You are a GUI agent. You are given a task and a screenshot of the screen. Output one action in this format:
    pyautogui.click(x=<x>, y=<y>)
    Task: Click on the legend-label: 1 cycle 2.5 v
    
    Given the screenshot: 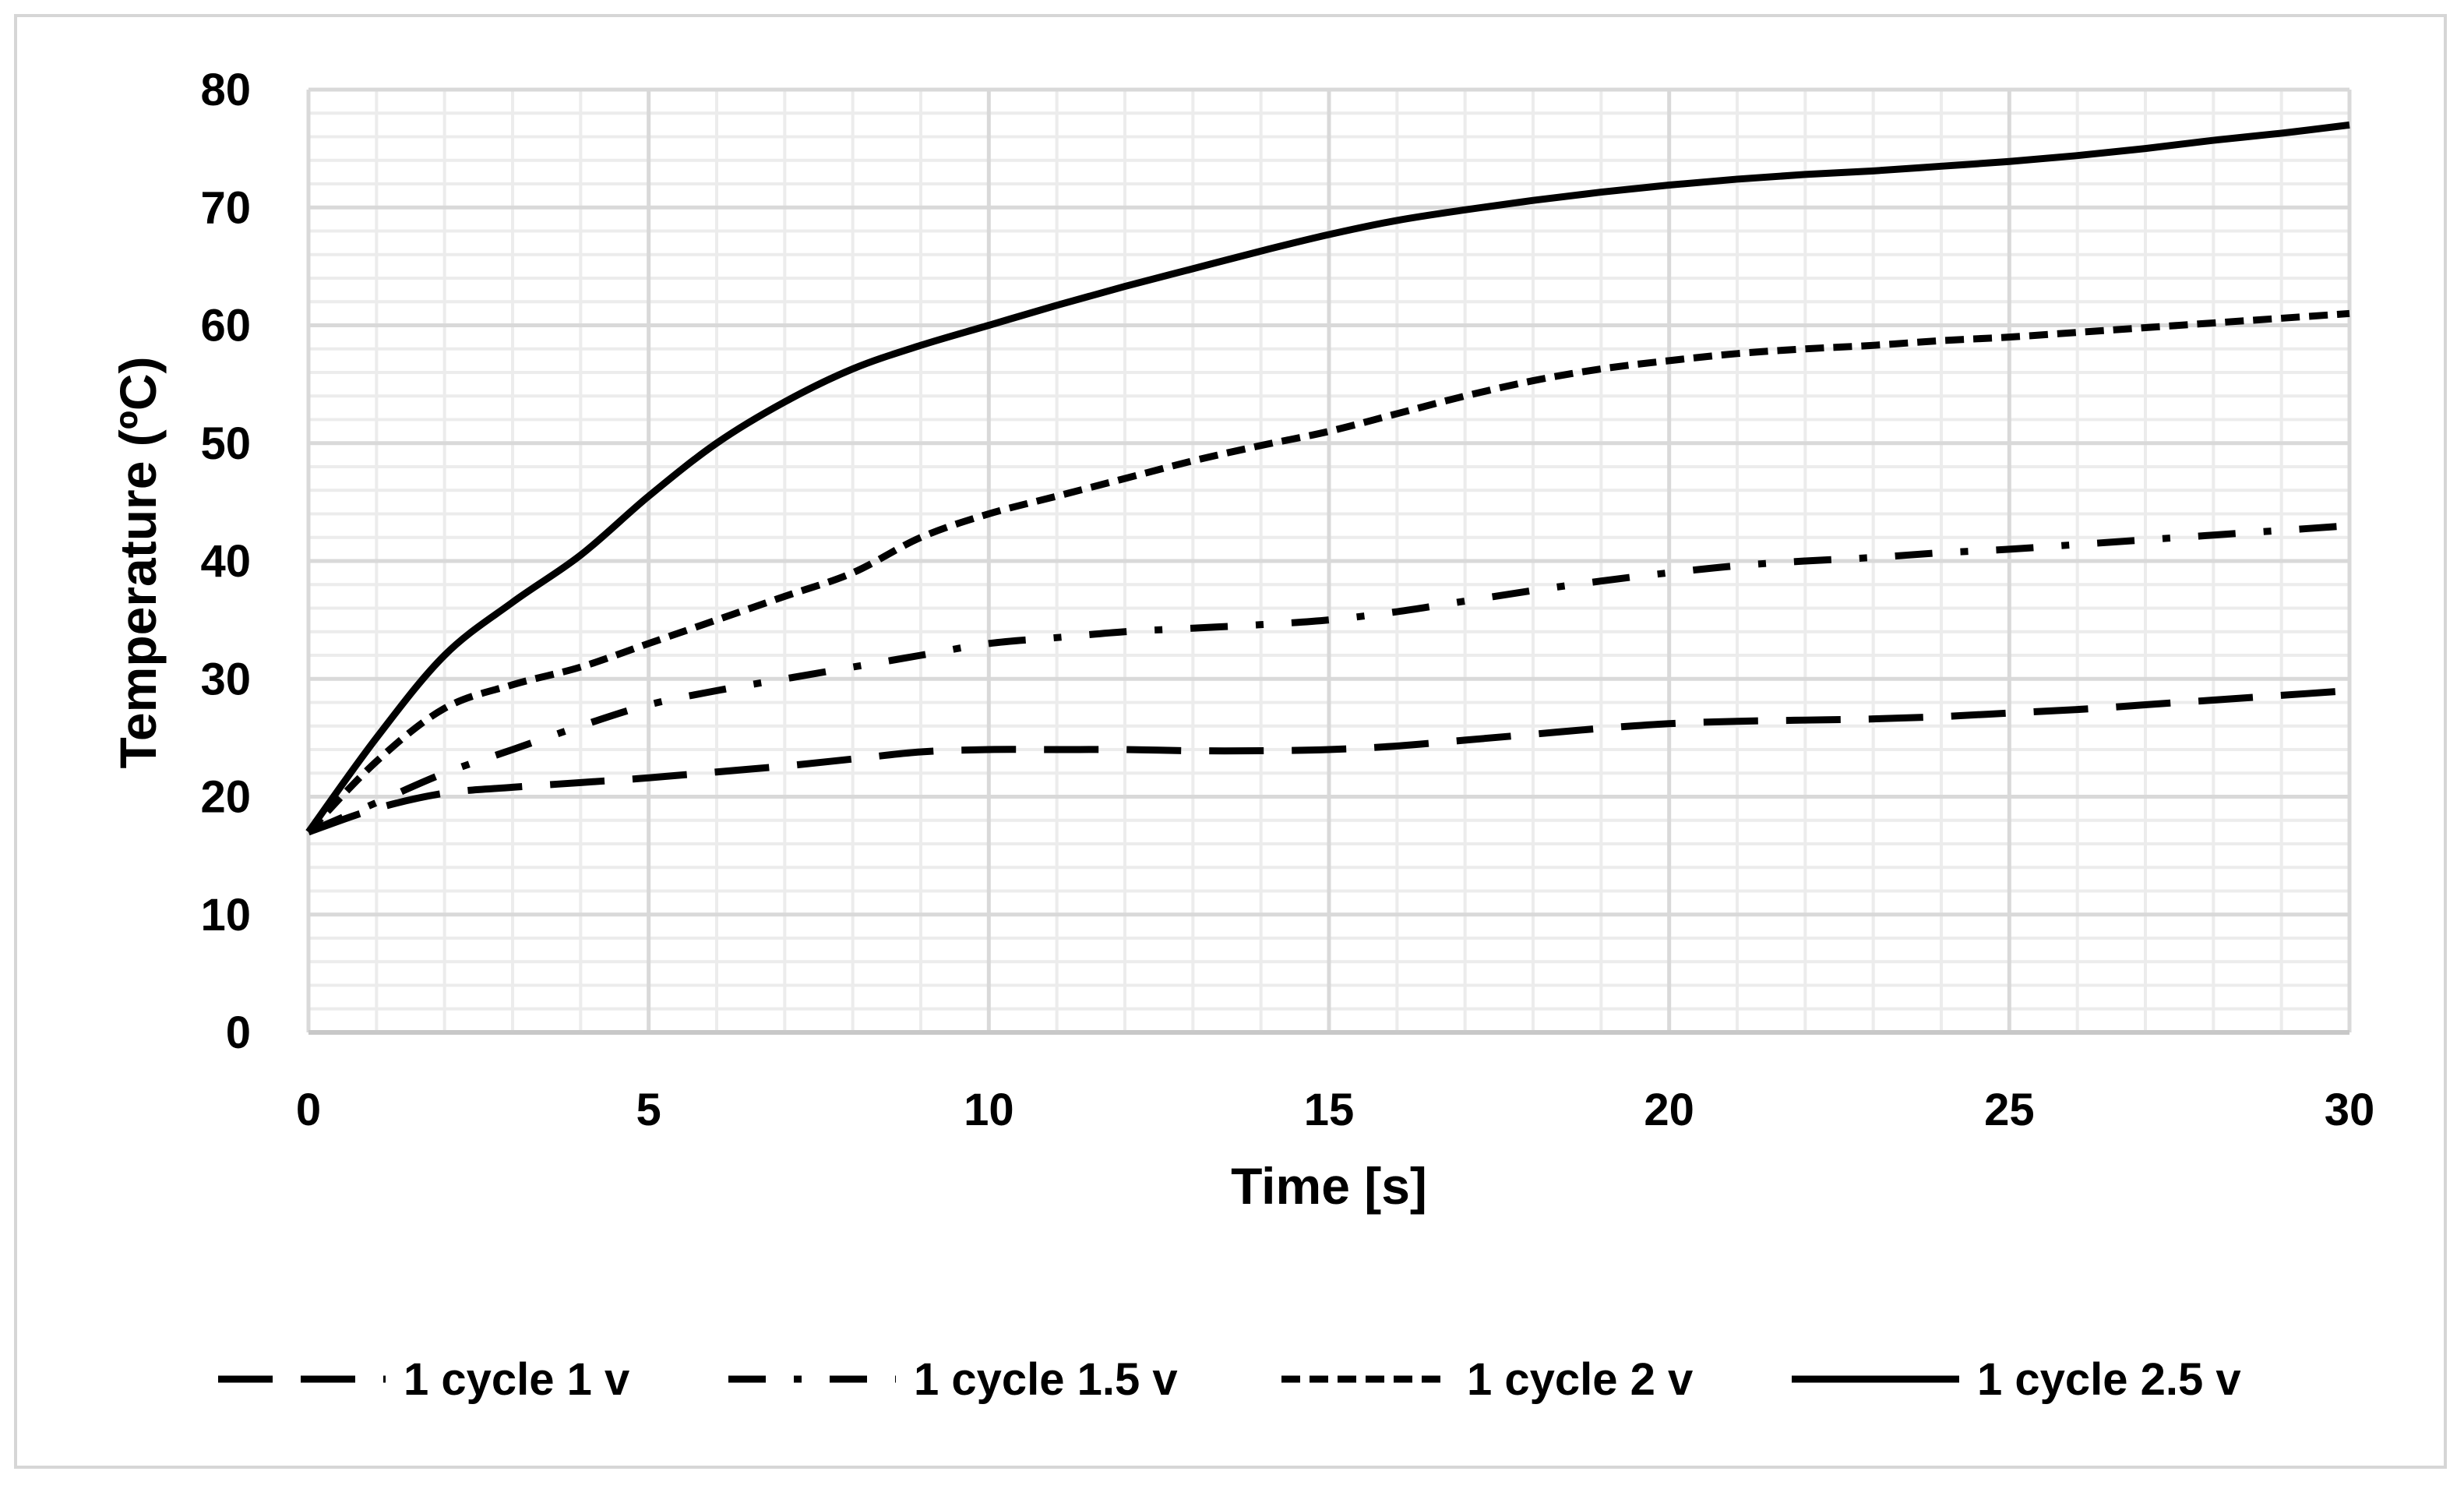 What is the action you would take?
    pyautogui.click(x=2109, y=1379)
    